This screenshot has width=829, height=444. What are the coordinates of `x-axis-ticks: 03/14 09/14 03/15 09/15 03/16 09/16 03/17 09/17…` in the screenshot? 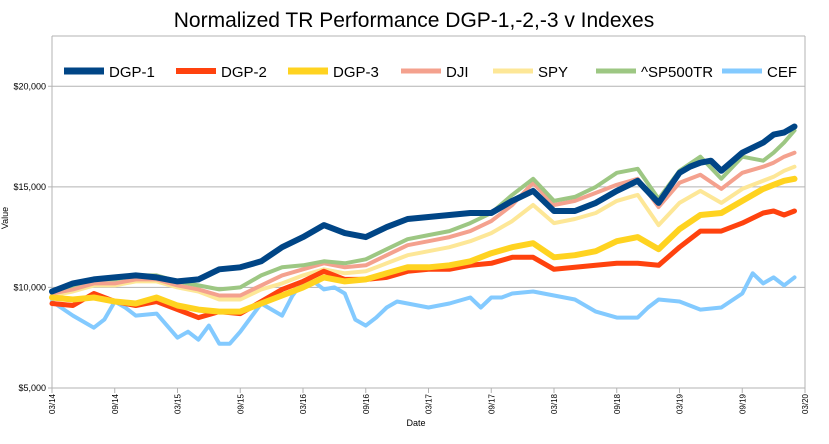 It's located at (429, 403).